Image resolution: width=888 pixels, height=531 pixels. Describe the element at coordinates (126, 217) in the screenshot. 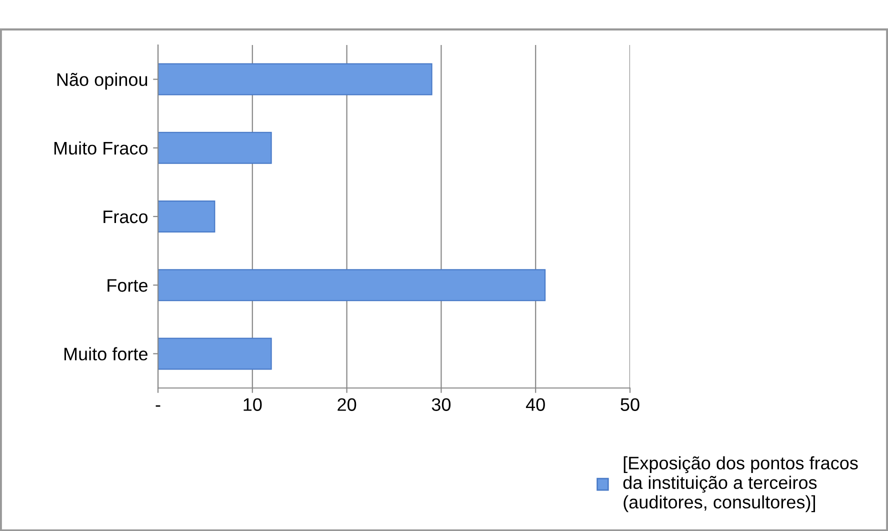

I see `y-tick-label: Fraco` at that location.